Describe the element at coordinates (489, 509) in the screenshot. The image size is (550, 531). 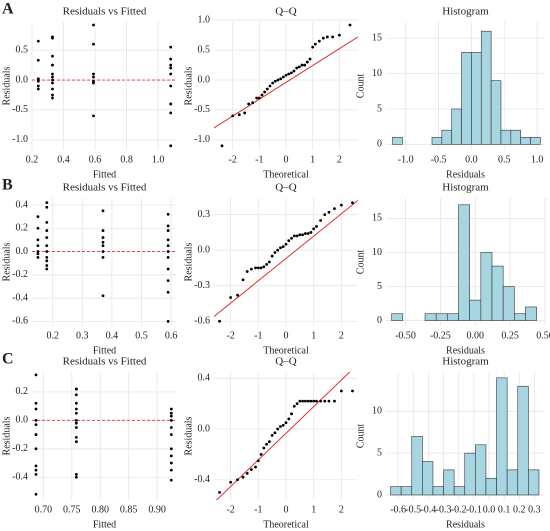
I see `x-tick-label: 0.0` at that location.